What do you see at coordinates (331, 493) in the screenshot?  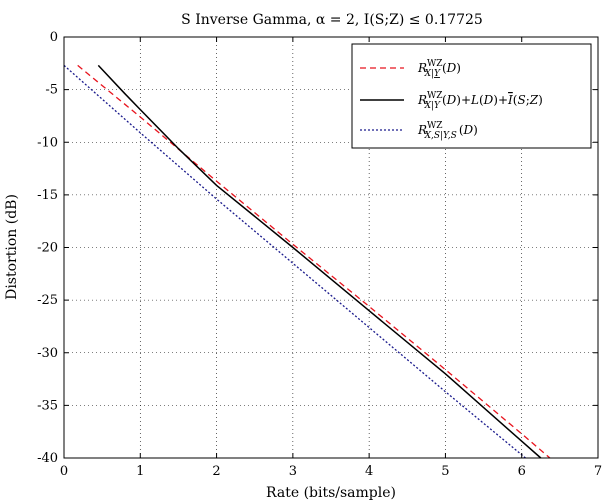 I see `x-axis-title: Rate (bits/sample)` at bounding box center [331, 493].